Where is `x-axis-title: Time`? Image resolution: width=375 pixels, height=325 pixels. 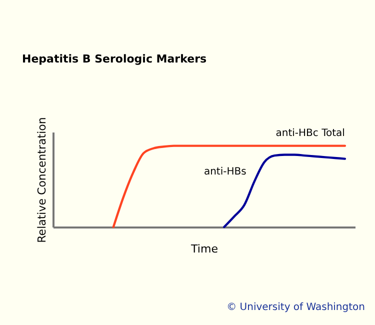 x-axis-title: Time is located at coordinates (204, 249).